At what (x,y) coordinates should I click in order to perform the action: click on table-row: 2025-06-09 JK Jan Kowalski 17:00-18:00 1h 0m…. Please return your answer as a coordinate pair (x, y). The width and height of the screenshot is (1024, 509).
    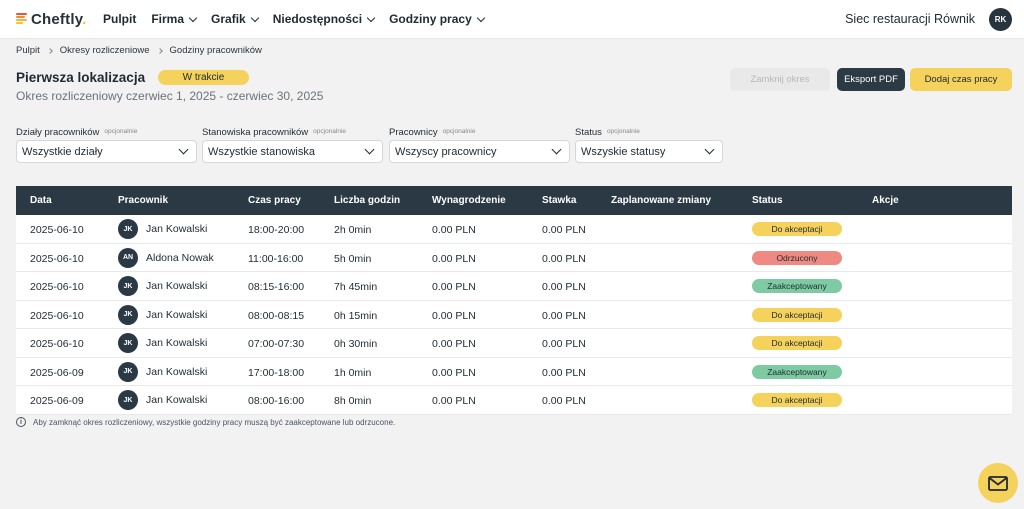
    Looking at the image, I should click on (514, 372).